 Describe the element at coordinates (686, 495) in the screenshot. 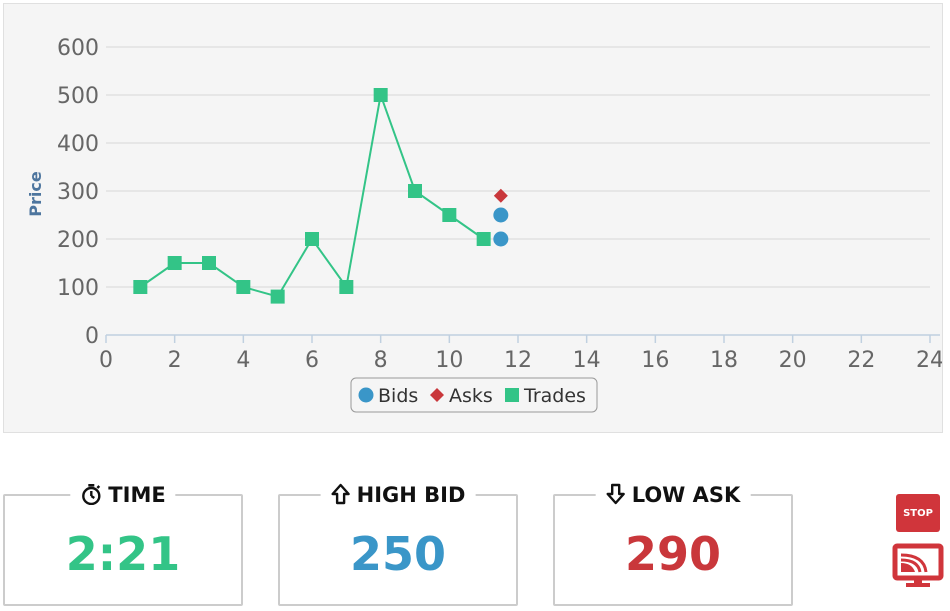

I see `low-ask-label: LOW ASK` at that location.